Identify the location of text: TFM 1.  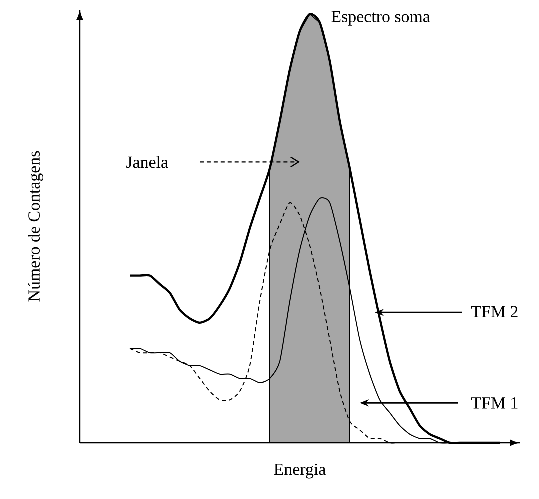
(495, 403).